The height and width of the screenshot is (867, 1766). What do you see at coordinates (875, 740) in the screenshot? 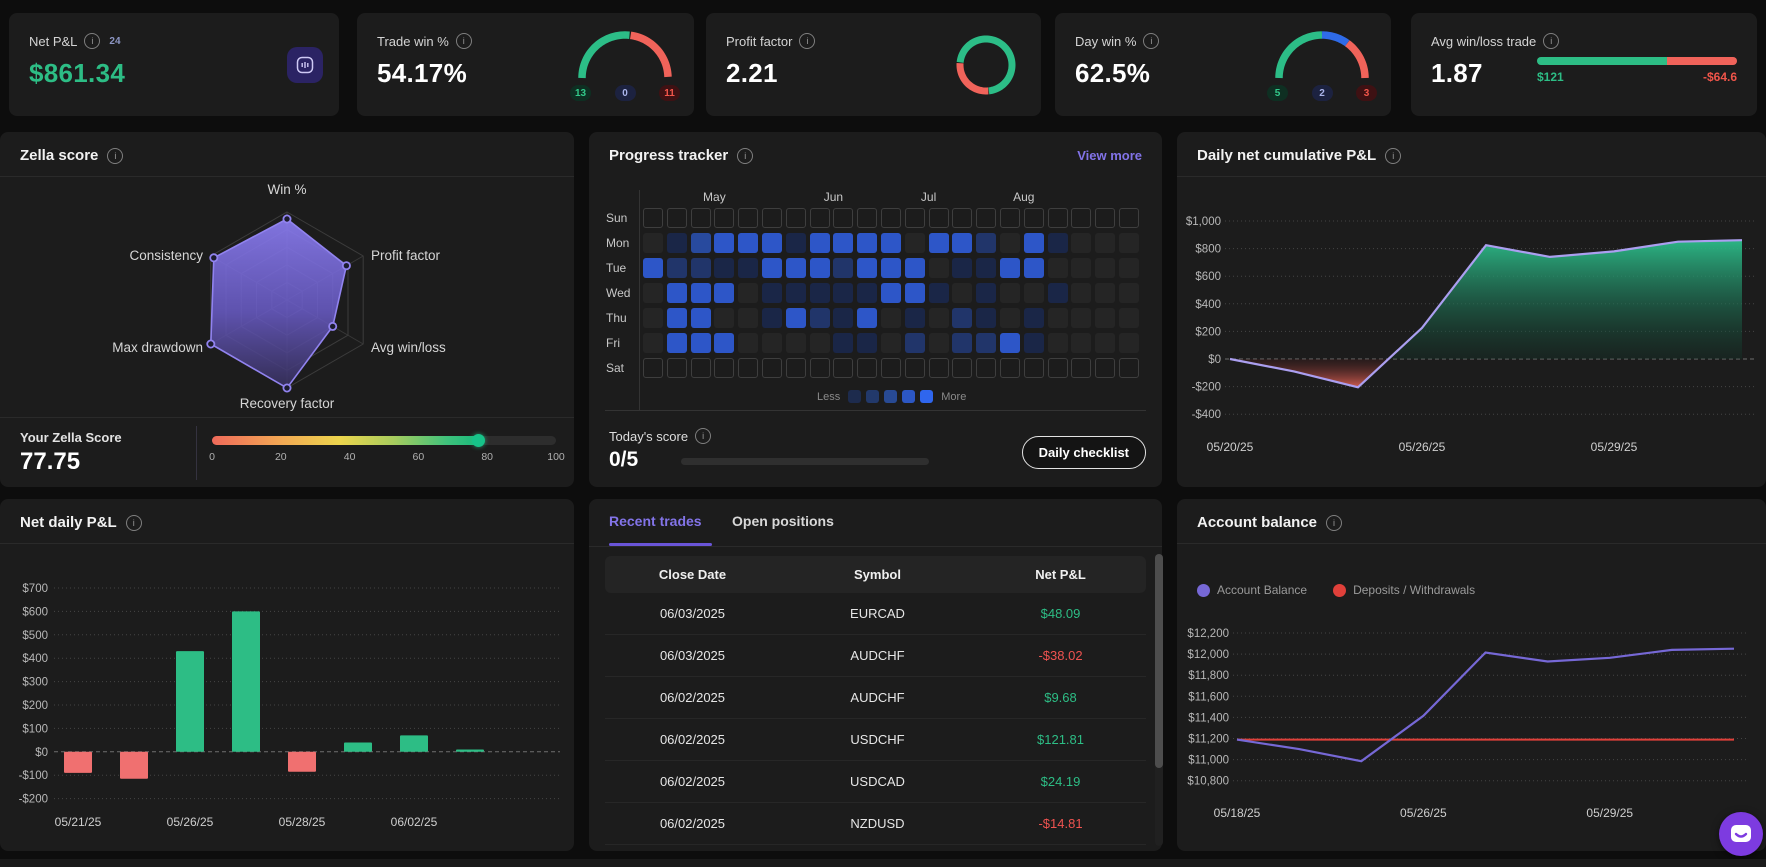
I see `table-row: 06/02/2025 USDCHF $121.81` at bounding box center [875, 740].